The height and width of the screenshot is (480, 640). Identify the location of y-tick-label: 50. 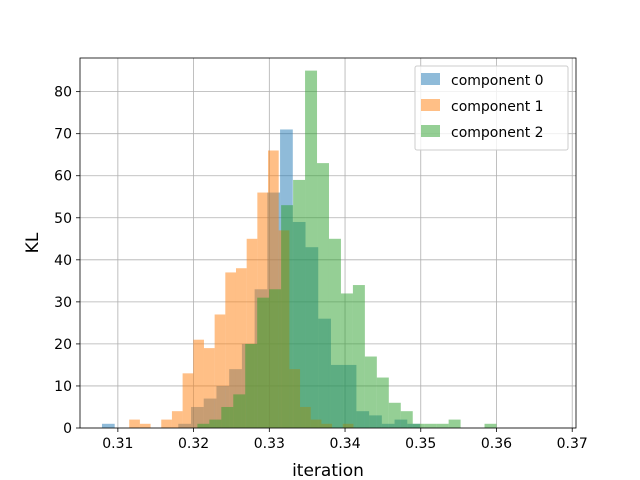
(63, 219).